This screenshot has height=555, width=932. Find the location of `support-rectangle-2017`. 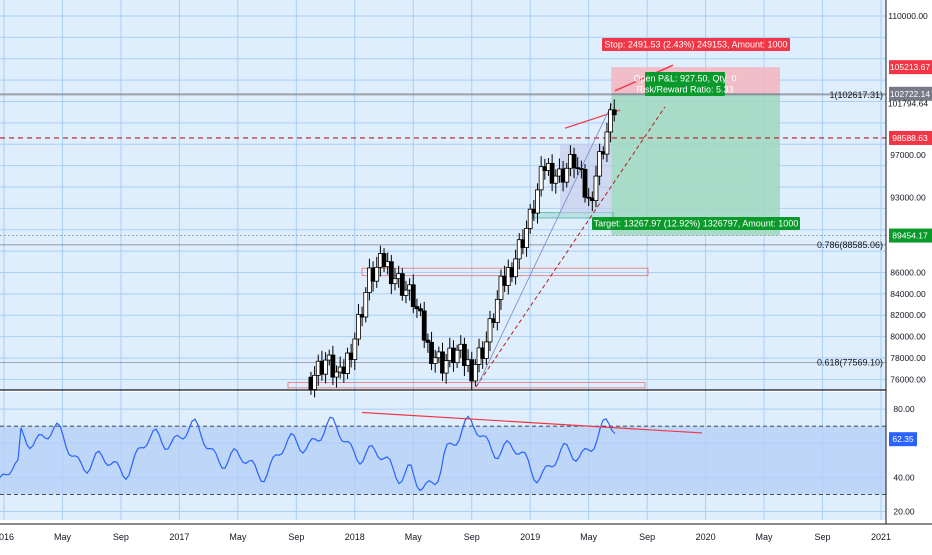

support-rectangle-2017 is located at coordinates (466, 385).